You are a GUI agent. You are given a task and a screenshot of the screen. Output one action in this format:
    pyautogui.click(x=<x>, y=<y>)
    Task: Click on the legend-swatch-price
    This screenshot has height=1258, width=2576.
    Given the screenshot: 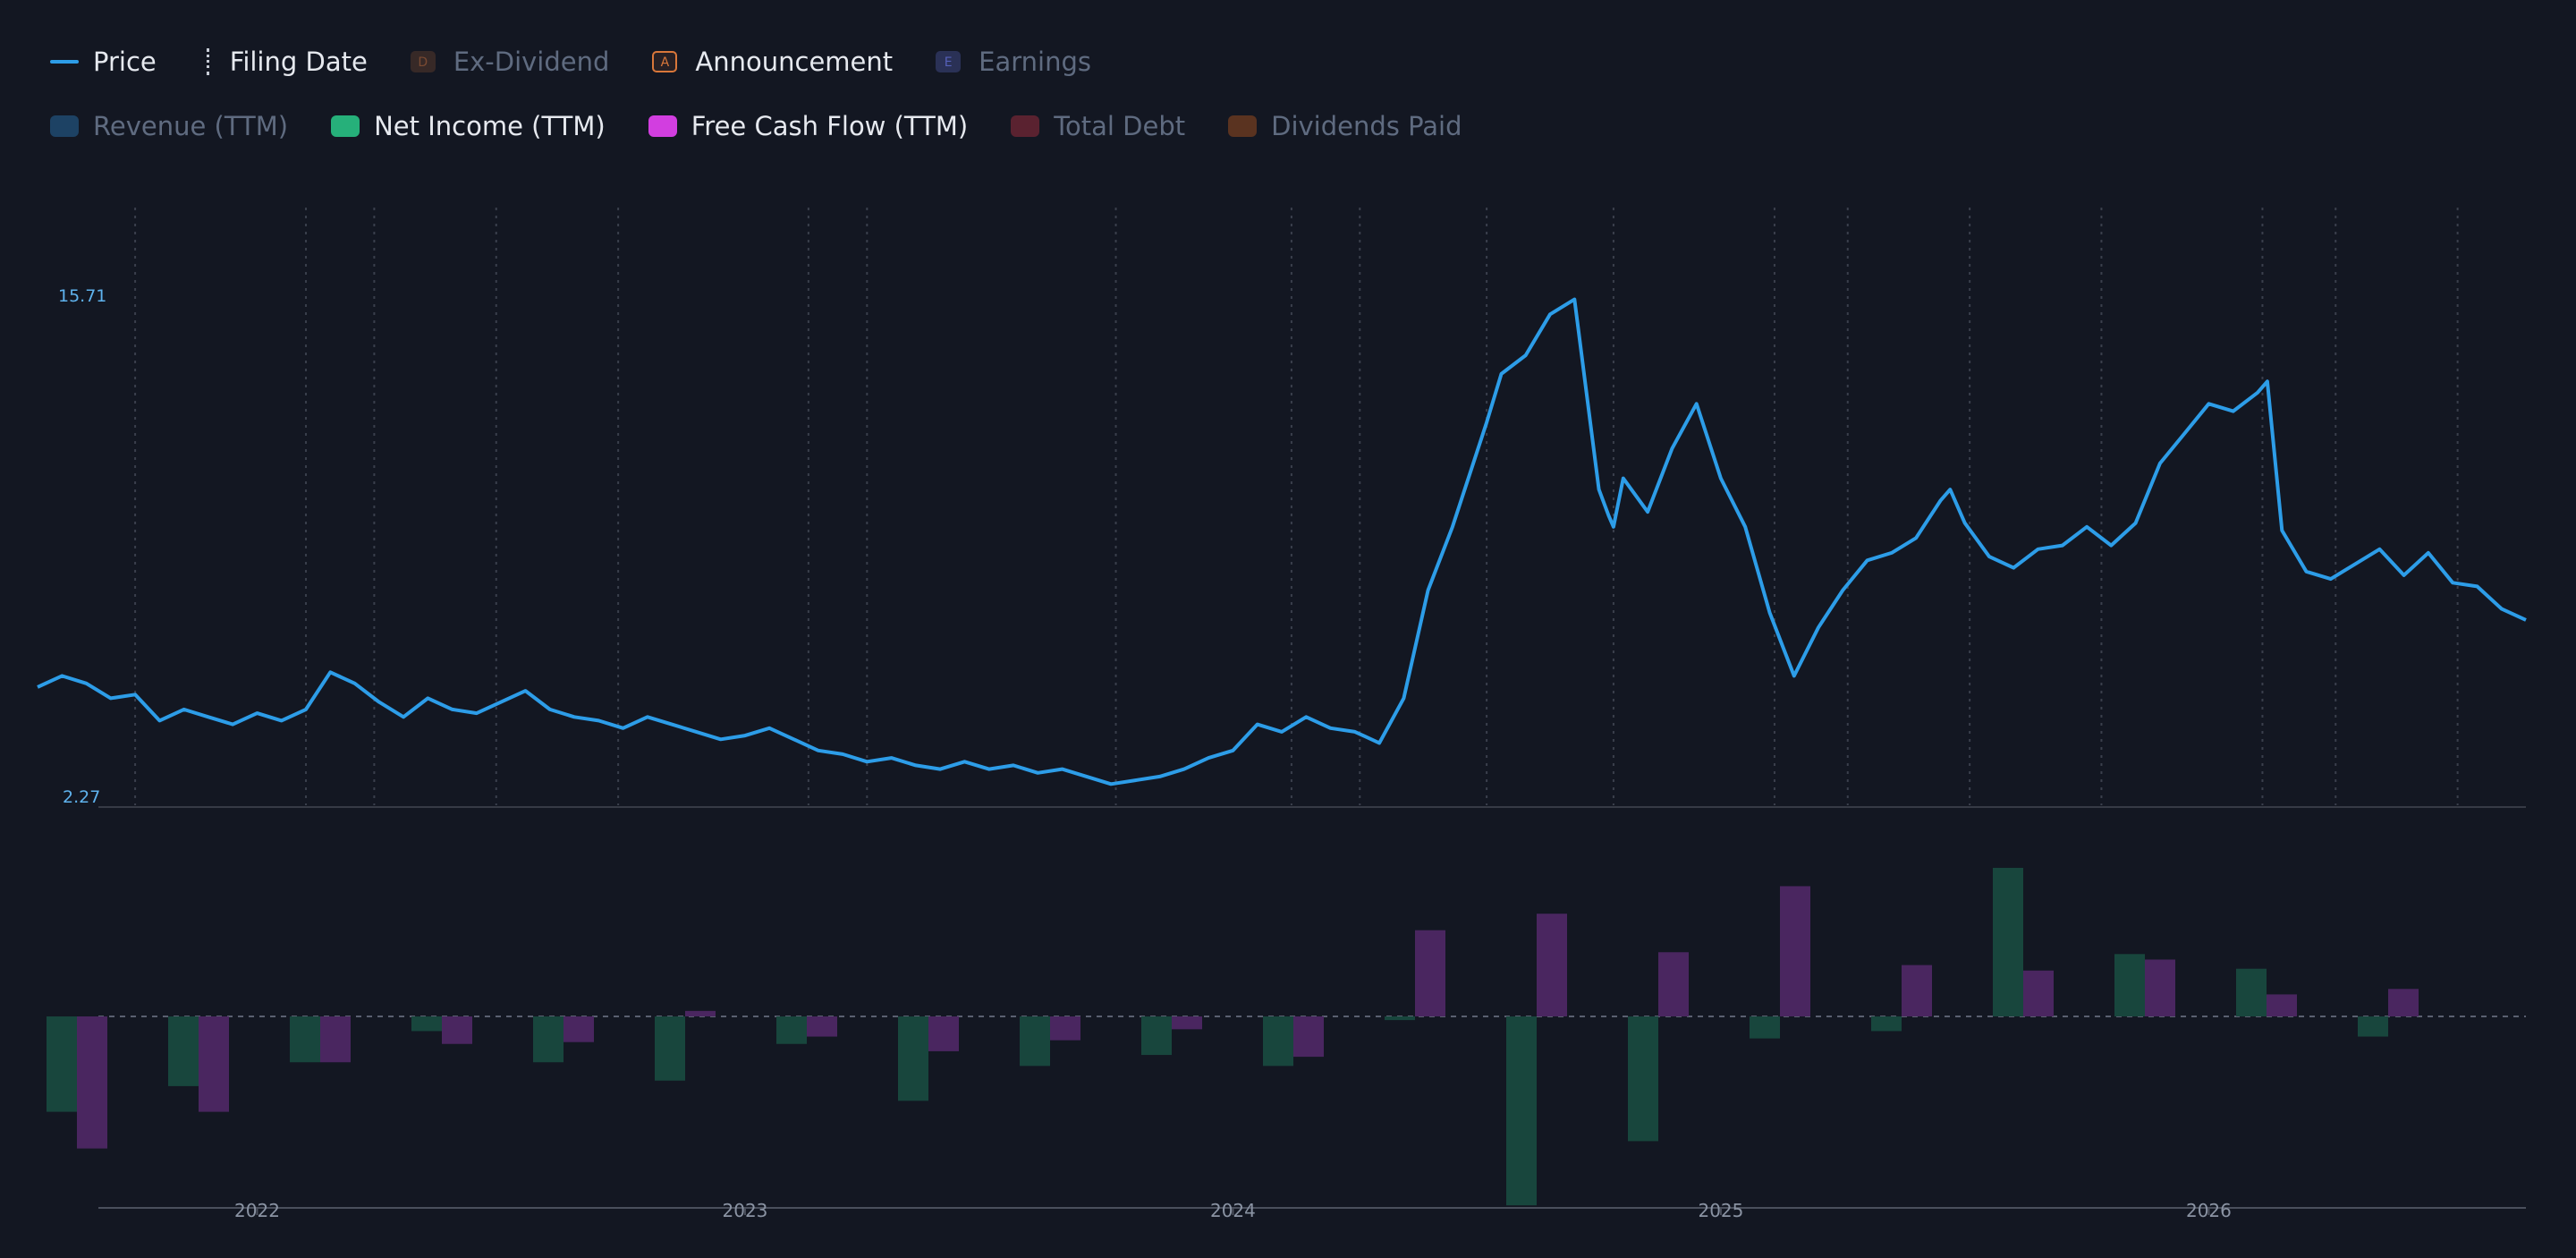 What is the action you would take?
    pyautogui.click(x=64, y=62)
    